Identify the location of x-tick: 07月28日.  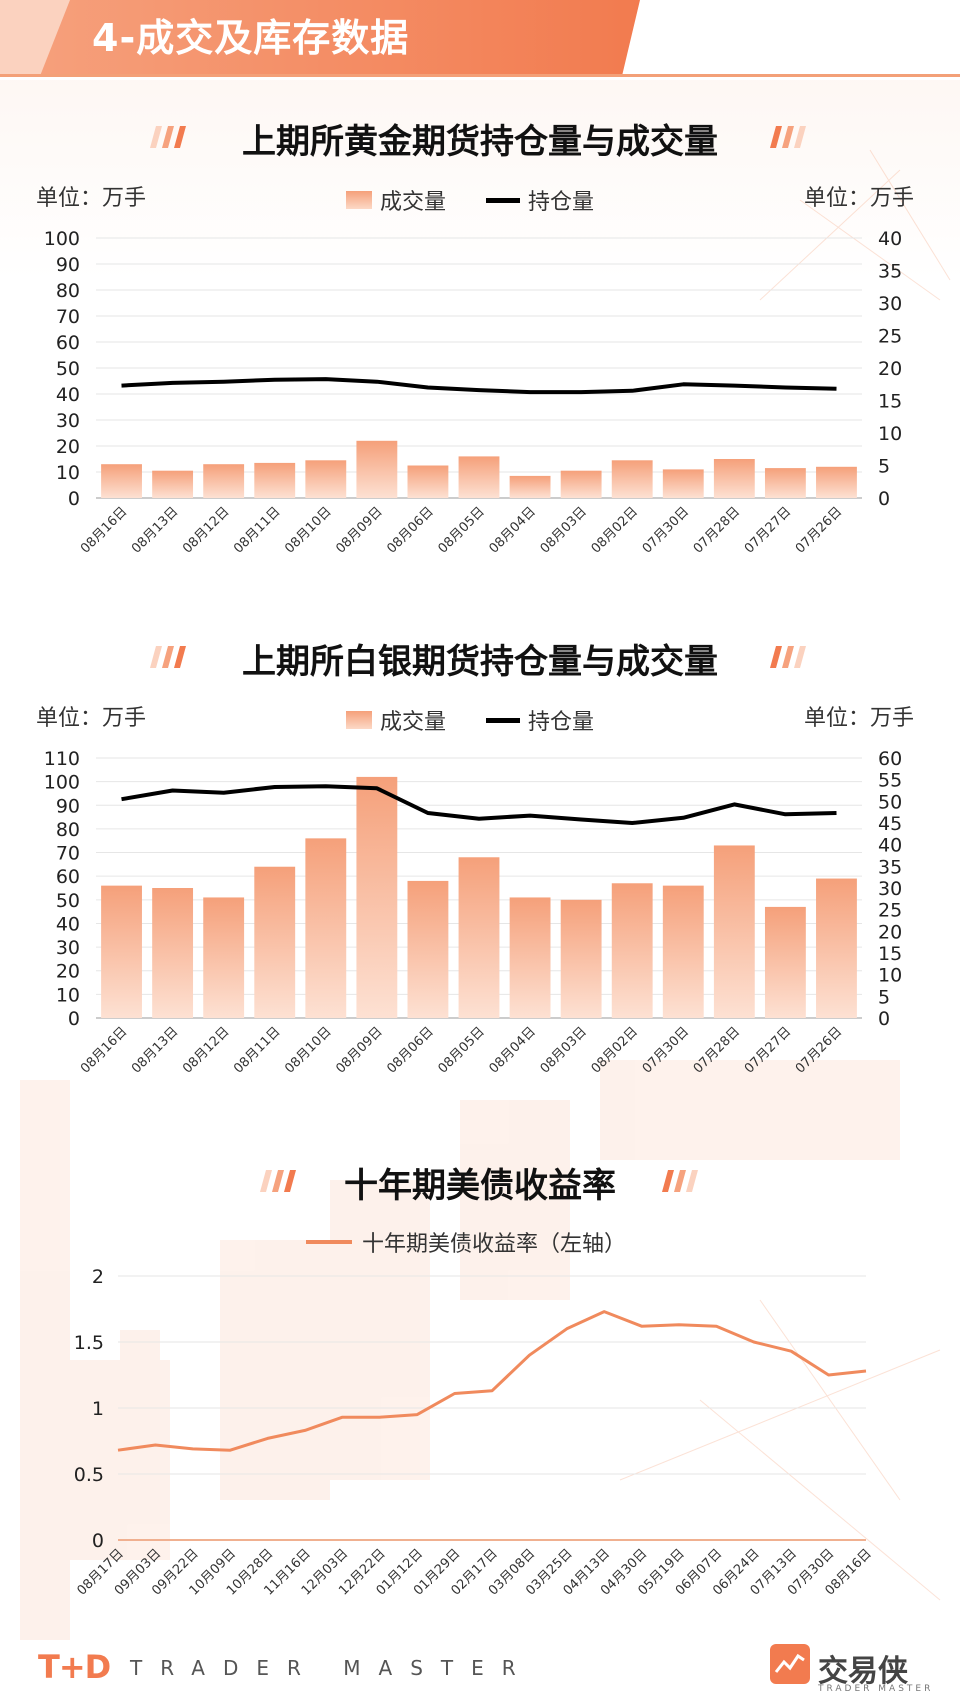
(717, 530).